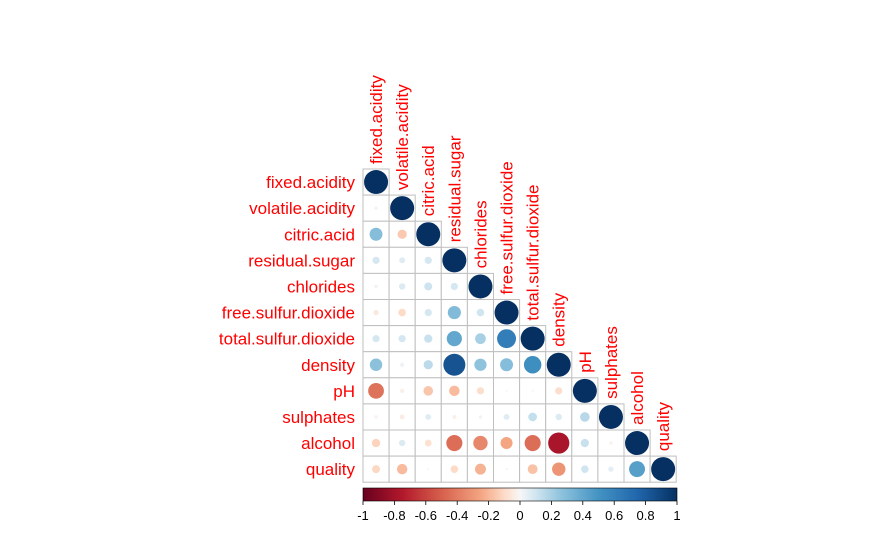 The image size is (875, 545). Describe the element at coordinates (310, 182) in the screenshot. I see `row-label: fixed.acidity` at that location.